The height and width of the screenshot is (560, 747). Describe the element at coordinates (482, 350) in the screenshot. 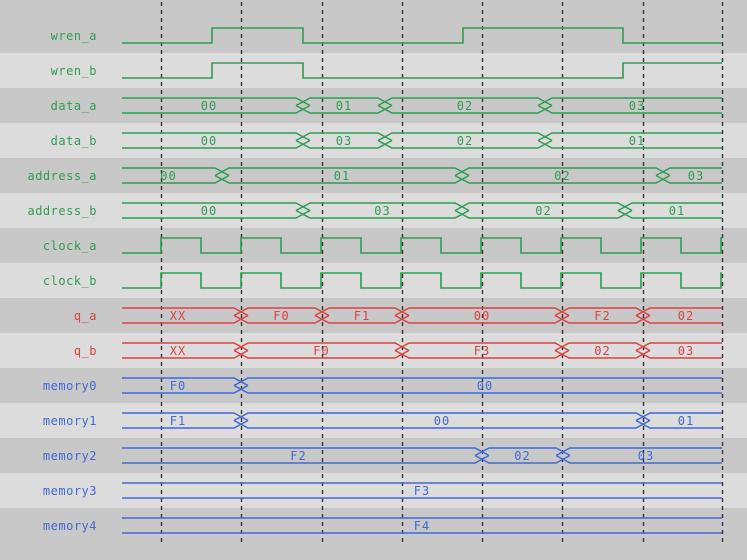

I see `bus-value-q_b: F3` at that location.